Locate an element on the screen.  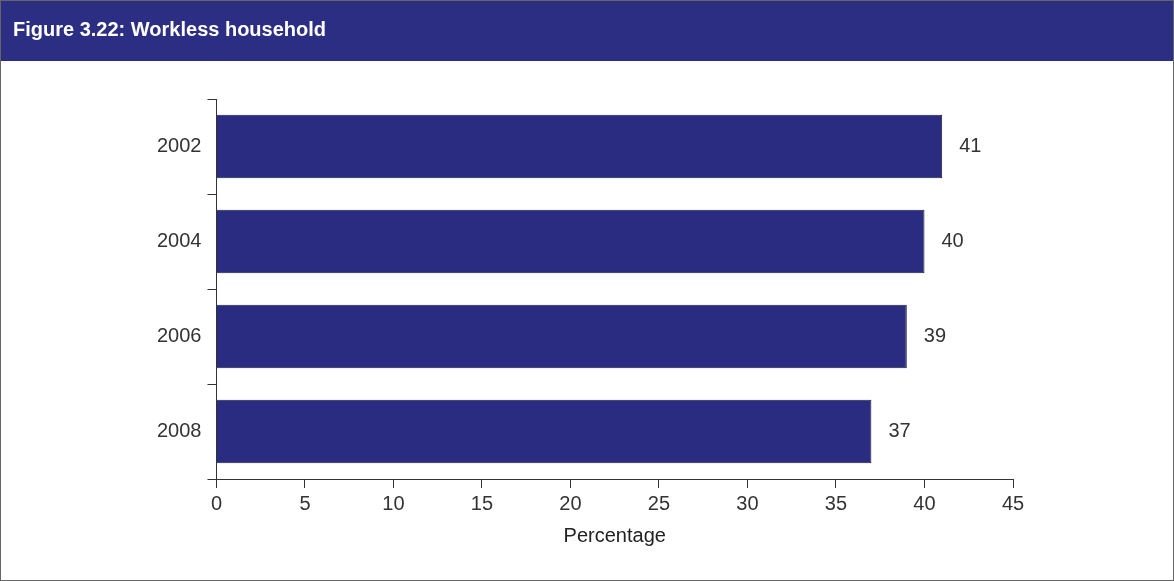
x-tick-label: 30 is located at coordinates (747, 502).